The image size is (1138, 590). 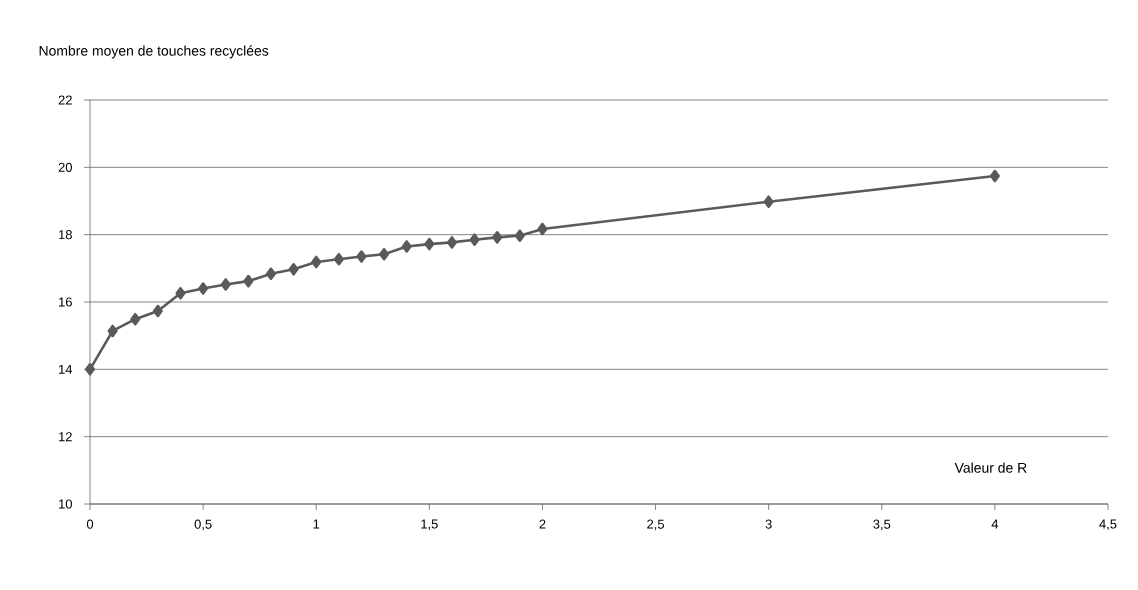 What do you see at coordinates (203, 525) in the screenshot?
I see `x-tick-label: 0,5` at bounding box center [203, 525].